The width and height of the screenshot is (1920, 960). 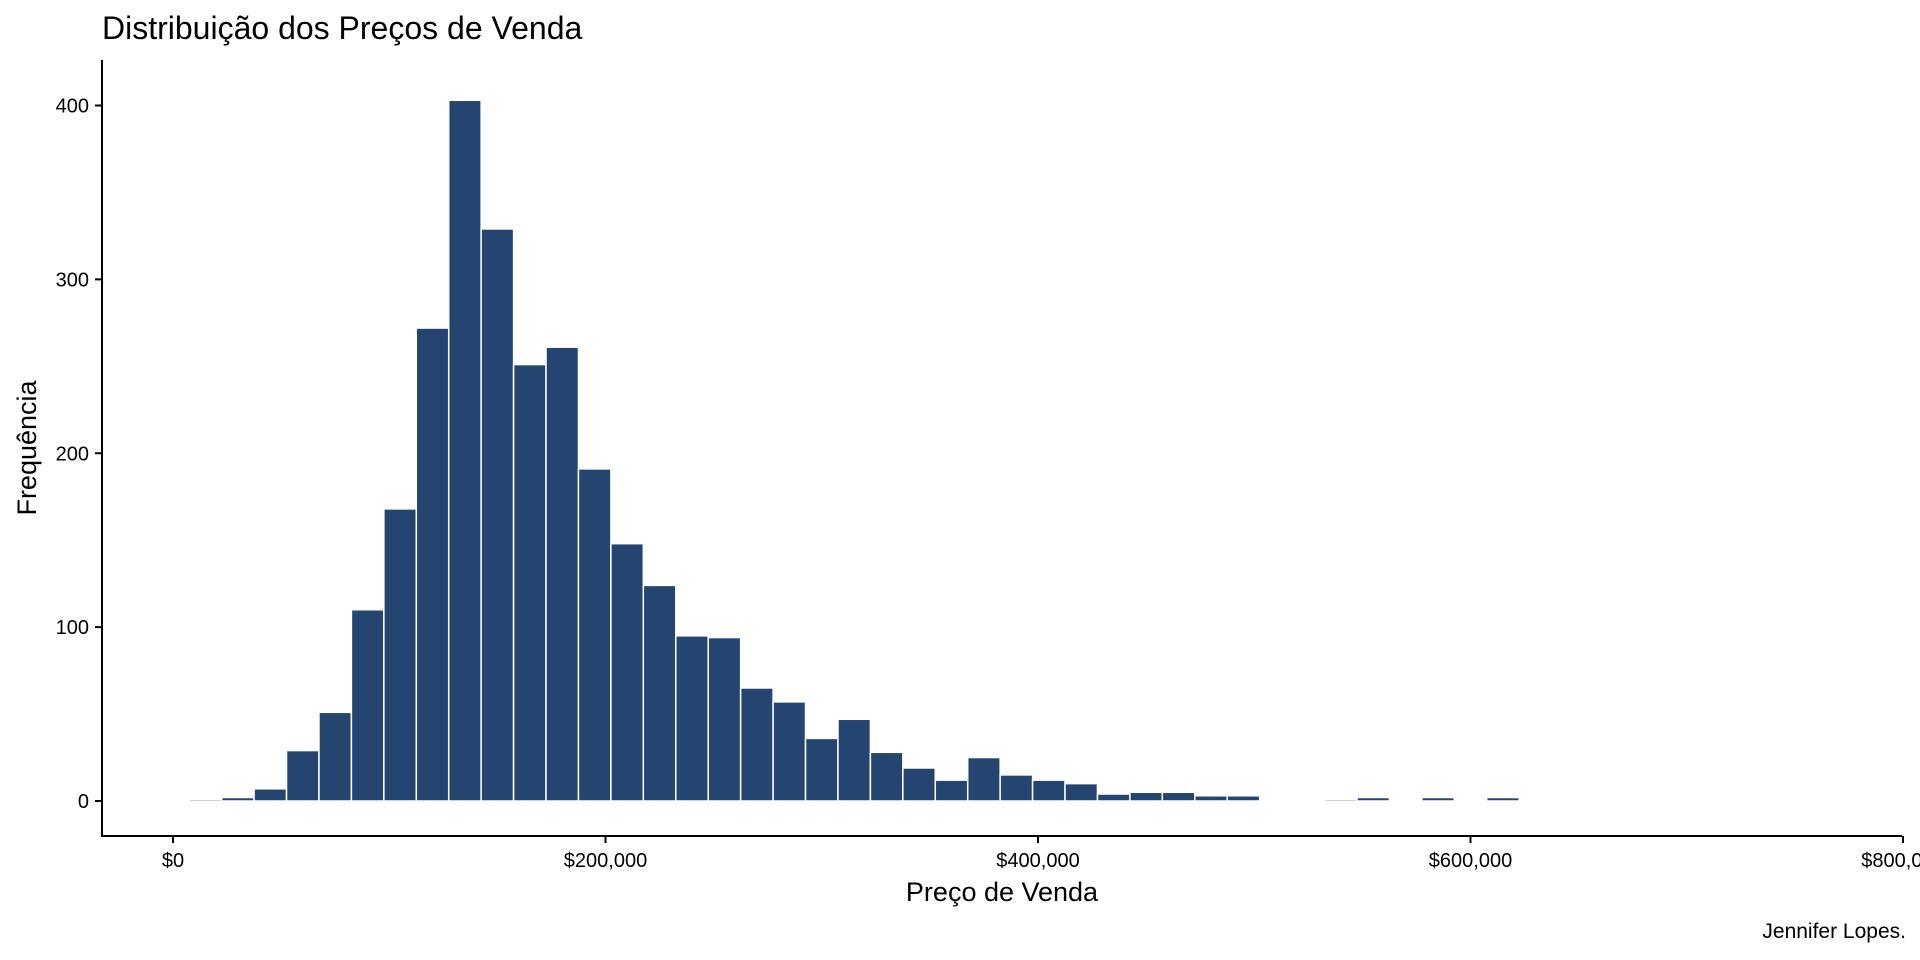 I want to click on x-tick-label: $800,000, so click(x=1890, y=861).